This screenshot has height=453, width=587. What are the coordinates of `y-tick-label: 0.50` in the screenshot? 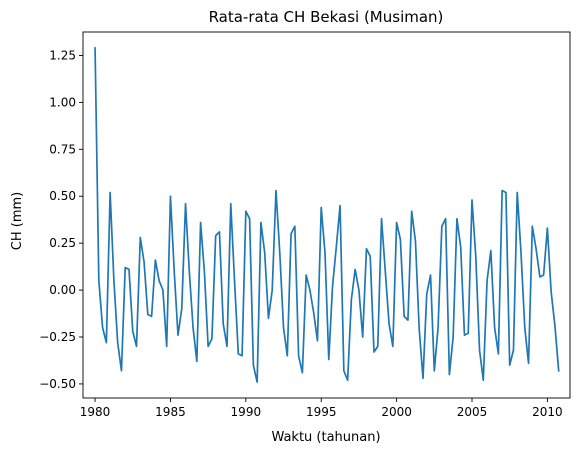 It's located at (62, 196).